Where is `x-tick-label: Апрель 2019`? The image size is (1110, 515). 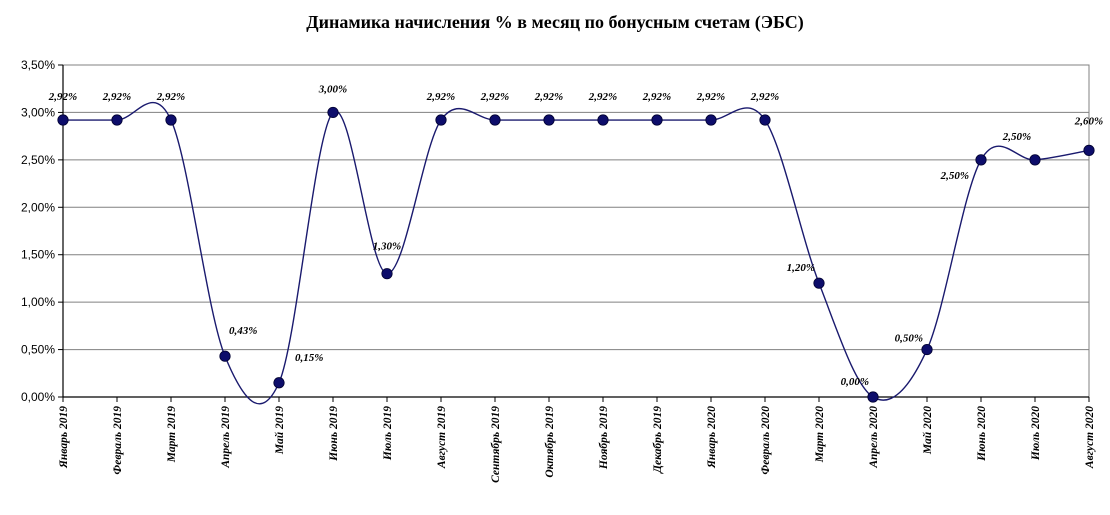
x-tick-label: Апрель 2019 is located at coordinates (226, 437).